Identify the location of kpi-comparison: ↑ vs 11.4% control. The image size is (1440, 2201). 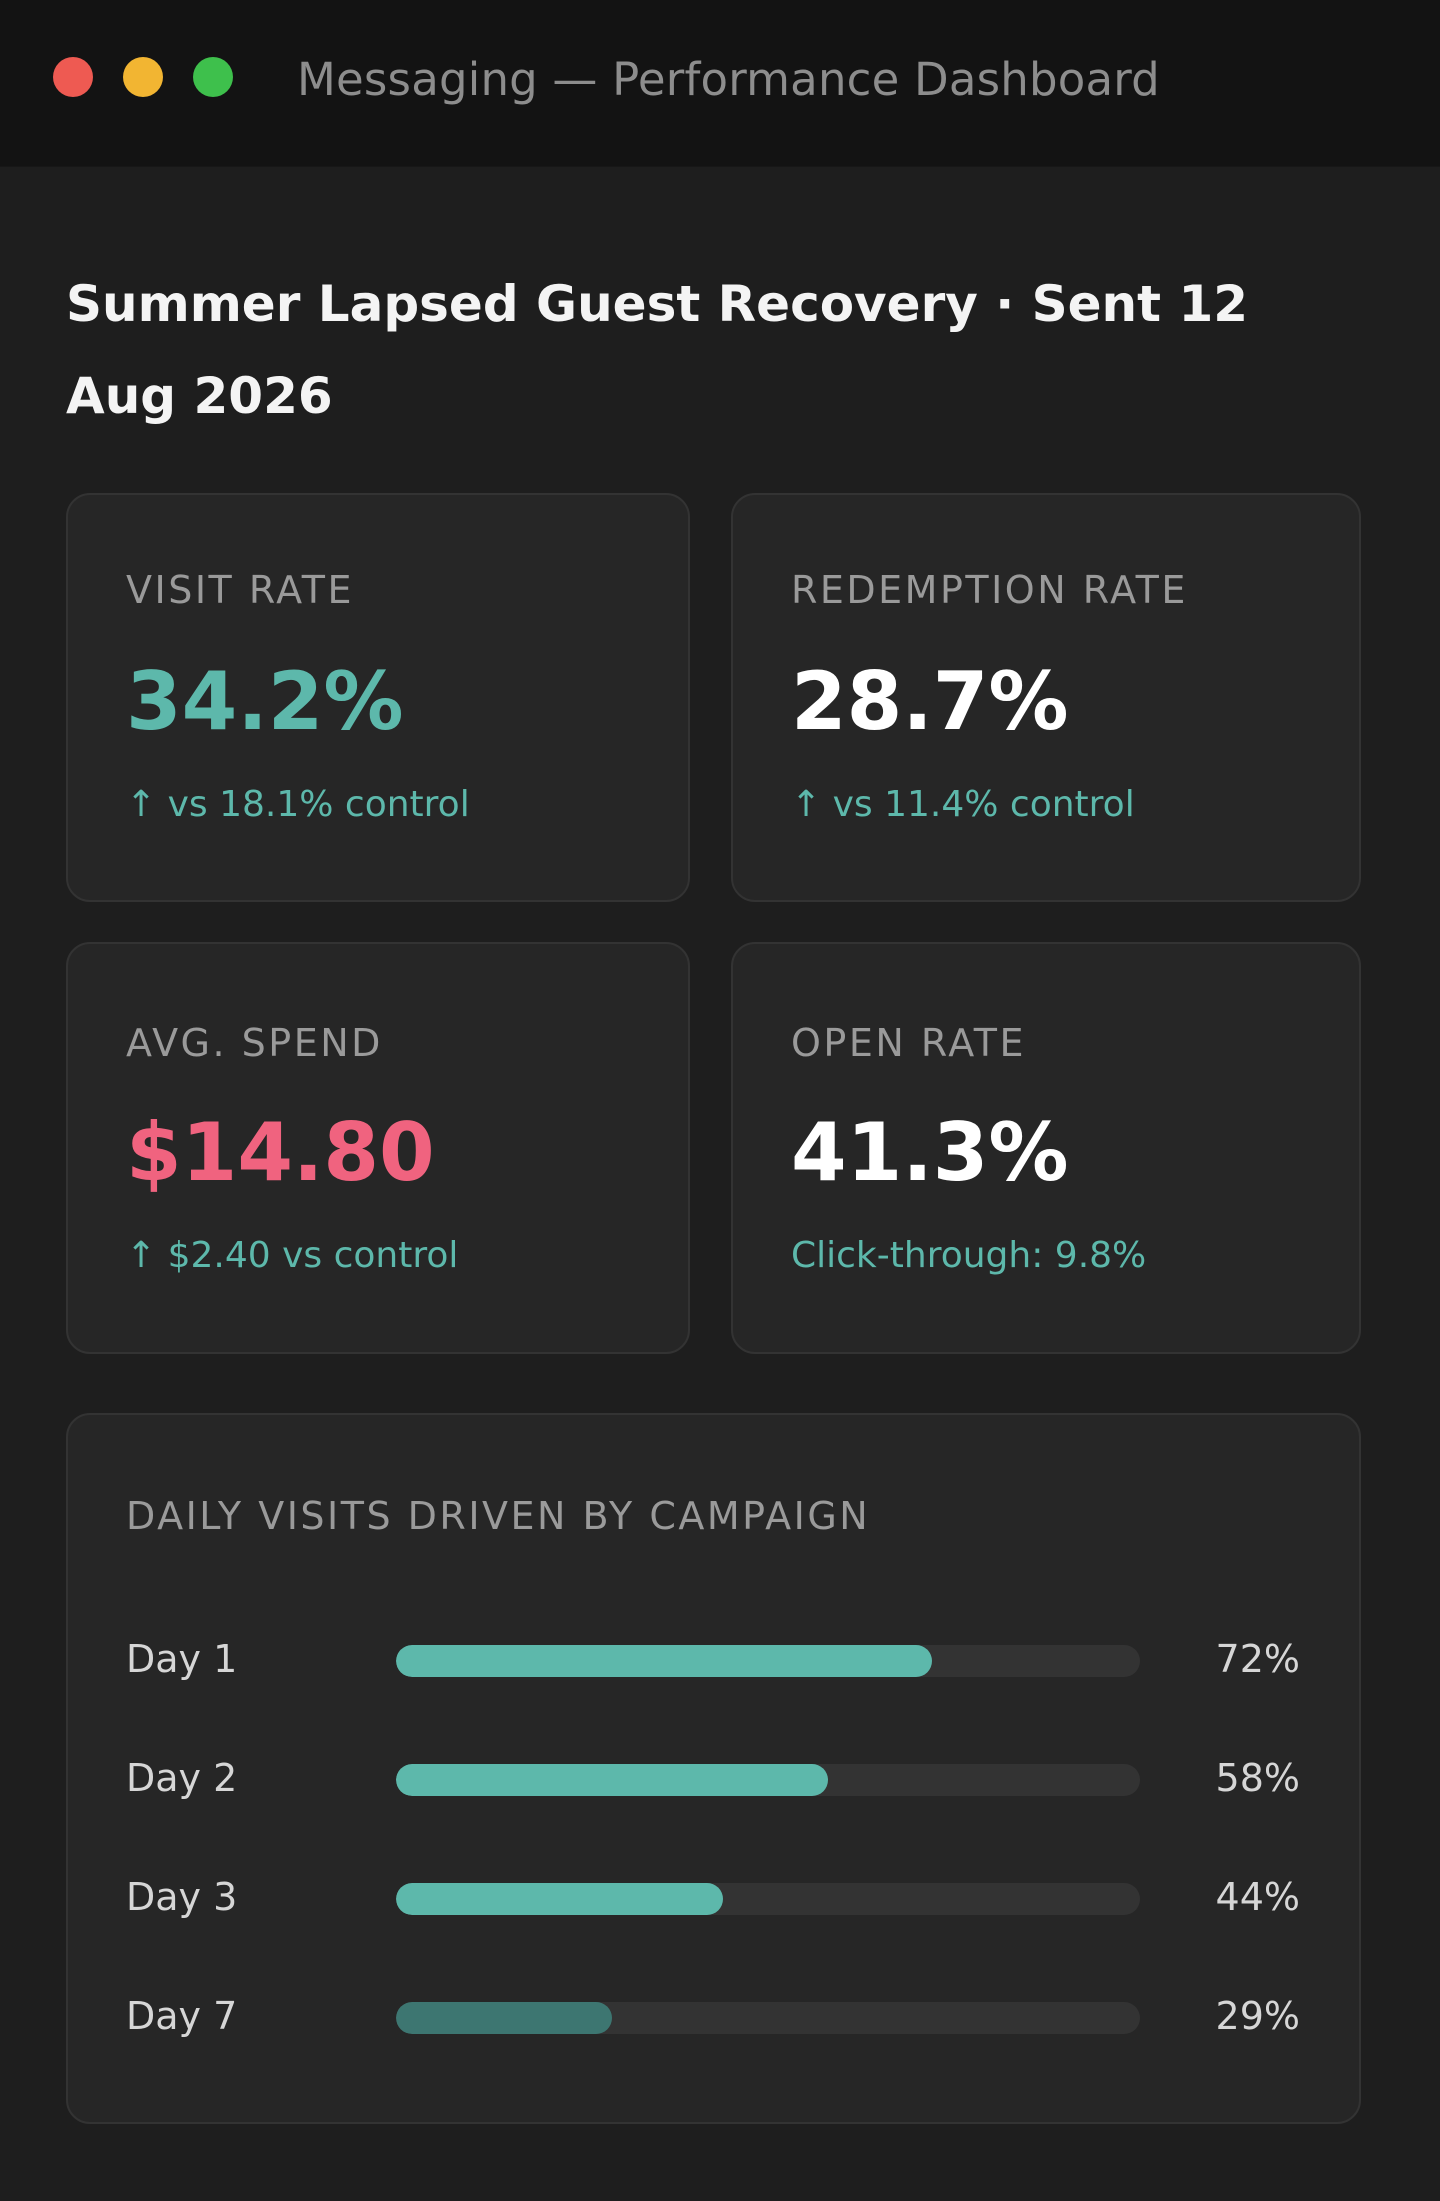
(963, 804).